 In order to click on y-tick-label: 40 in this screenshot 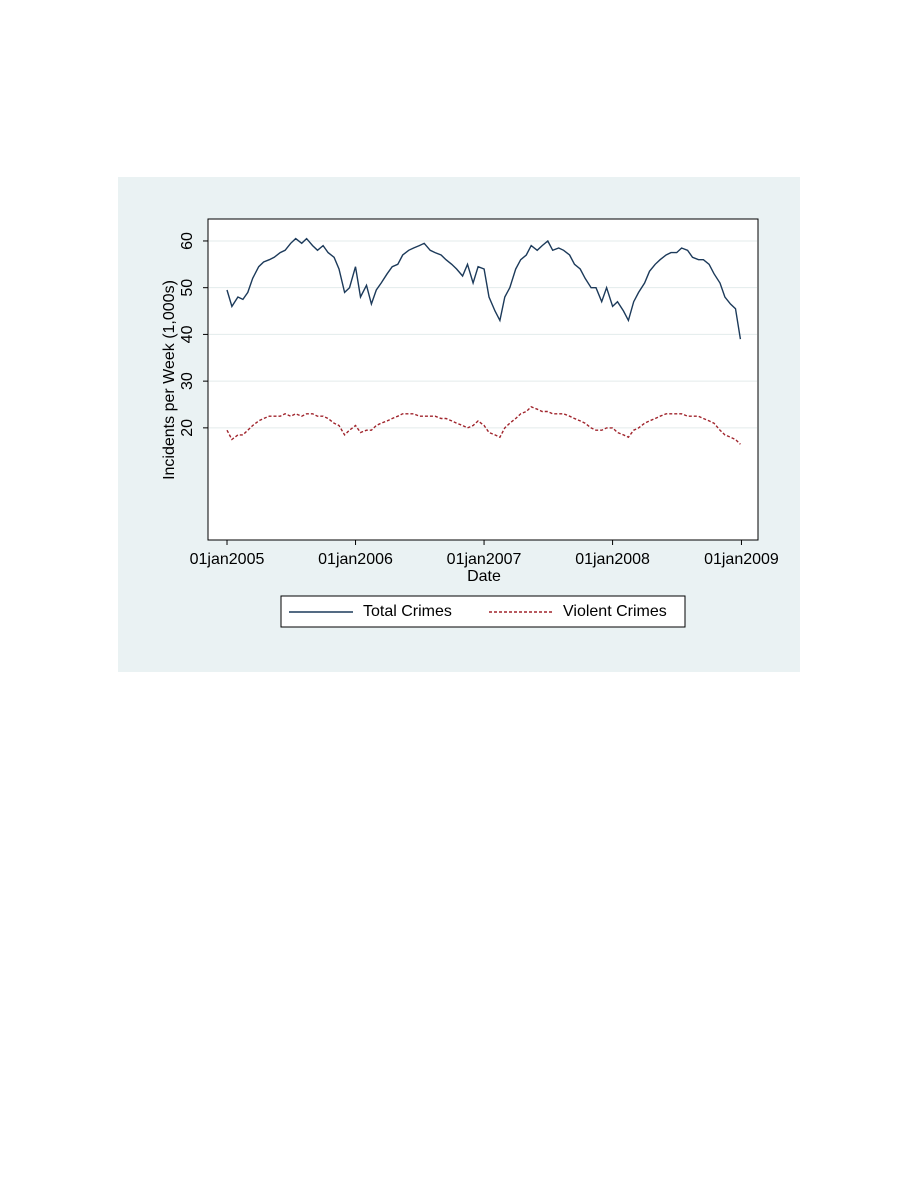, I will do `click(187, 334)`.